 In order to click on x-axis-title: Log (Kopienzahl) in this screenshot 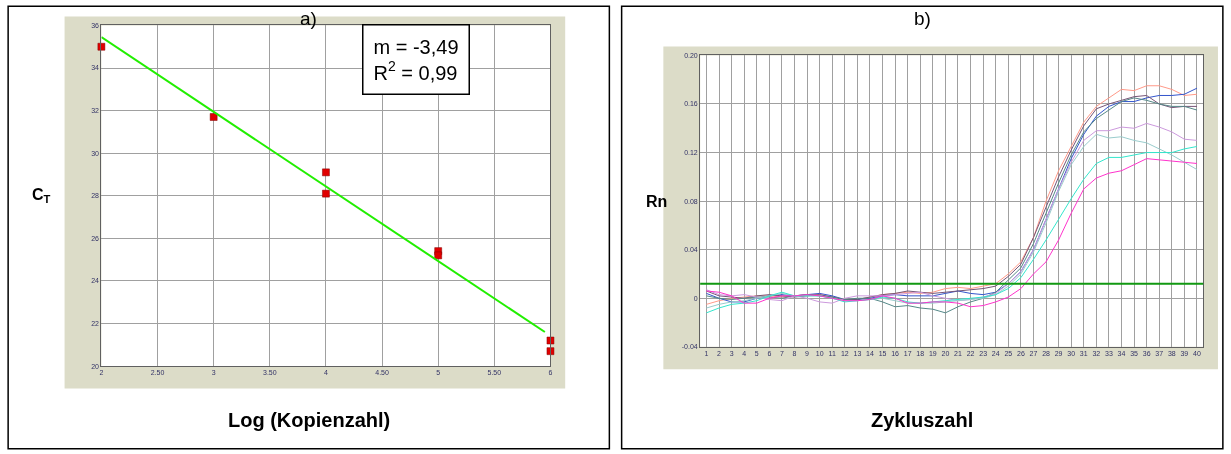, I will do `click(309, 420)`.